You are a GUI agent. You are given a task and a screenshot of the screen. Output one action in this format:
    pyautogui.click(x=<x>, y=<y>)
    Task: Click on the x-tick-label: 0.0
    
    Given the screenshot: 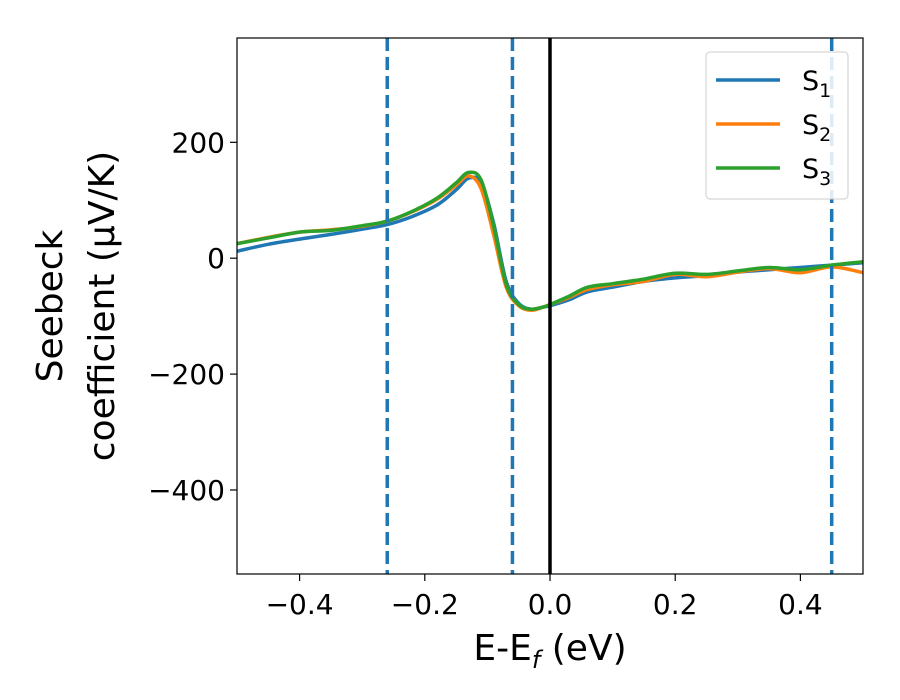 What is the action you would take?
    pyautogui.click(x=550, y=604)
    